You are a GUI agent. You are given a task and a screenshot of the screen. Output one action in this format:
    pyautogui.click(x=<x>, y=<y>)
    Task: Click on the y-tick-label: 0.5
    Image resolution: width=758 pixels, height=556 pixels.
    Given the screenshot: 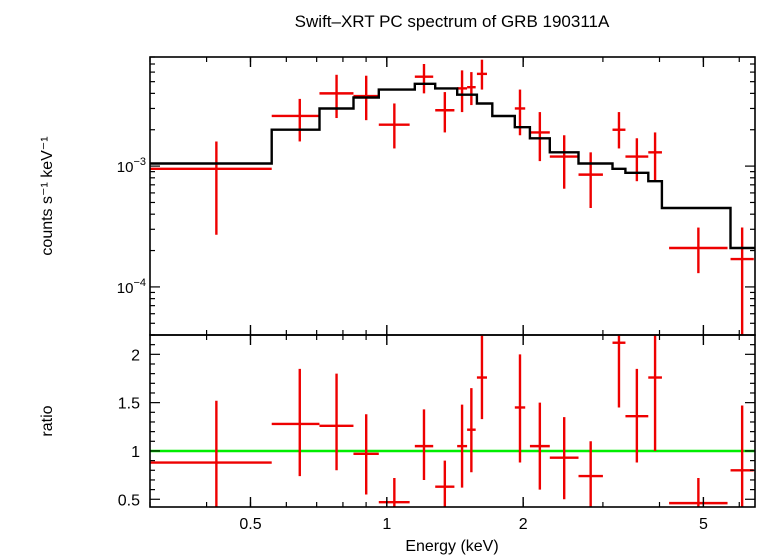 What is the action you would take?
    pyautogui.click(x=129, y=500)
    